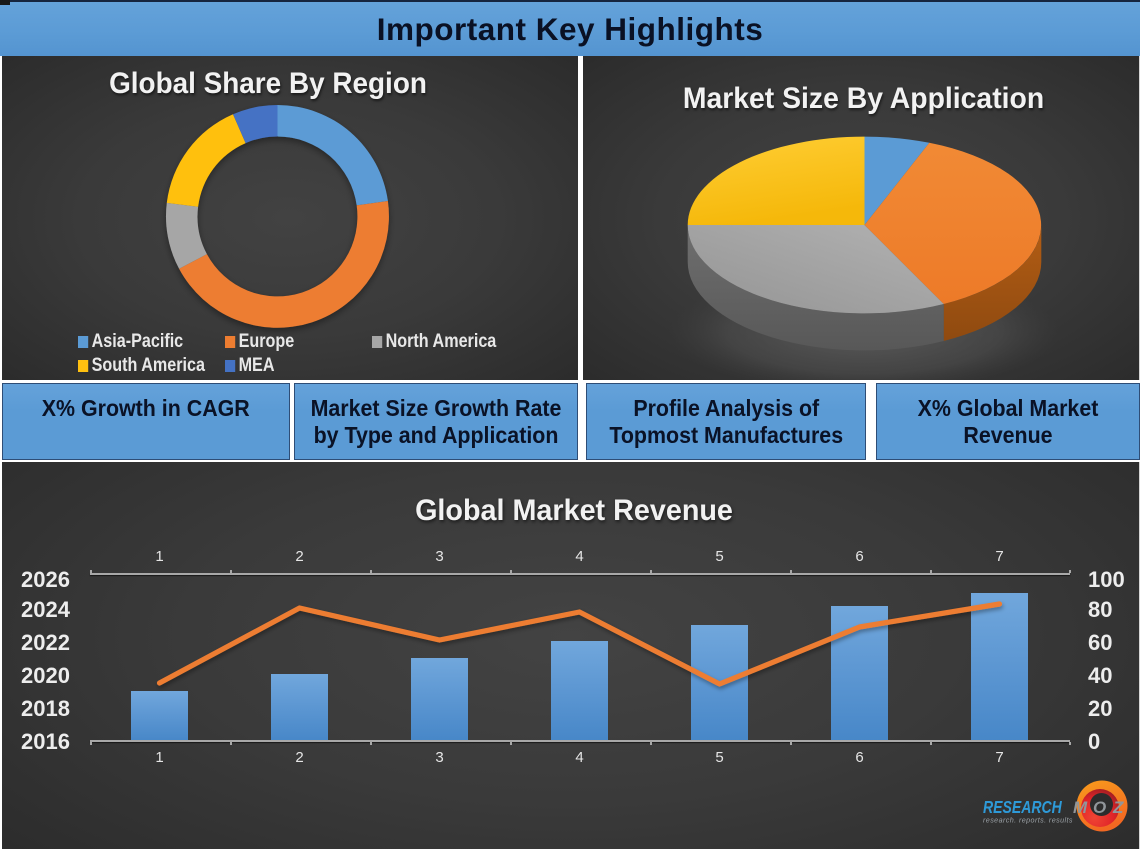 The height and width of the screenshot is (849, 1140). I want to click on svg-text: M, so click(1080, 807).